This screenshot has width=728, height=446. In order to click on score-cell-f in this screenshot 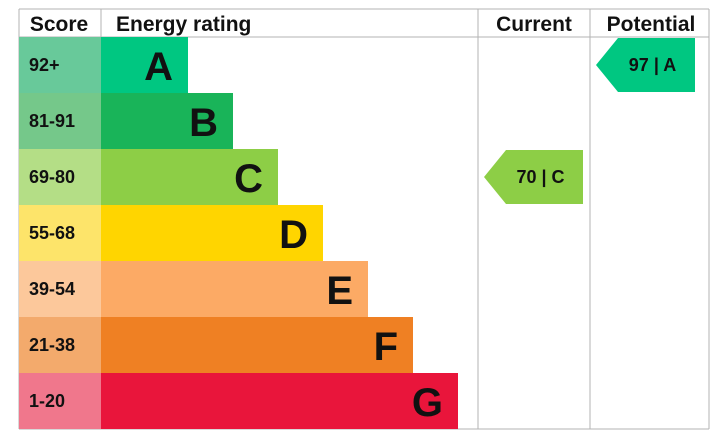, I will do `click(60, 345)`.